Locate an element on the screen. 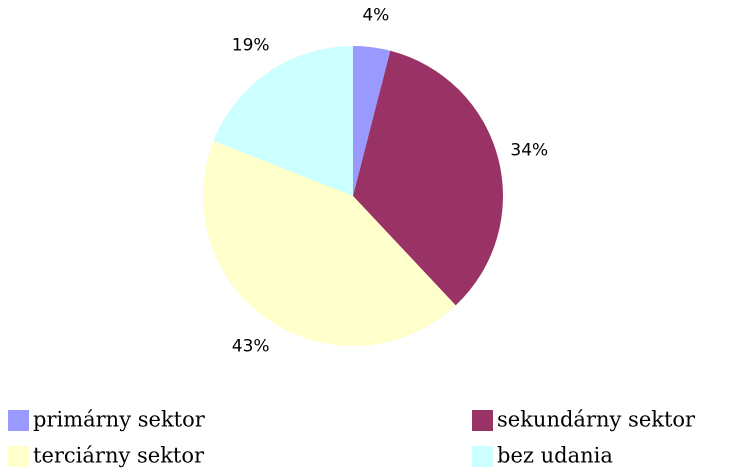 This screenshot has height=468, width=739. data-label: 34% is located at coordinates (529, 151).